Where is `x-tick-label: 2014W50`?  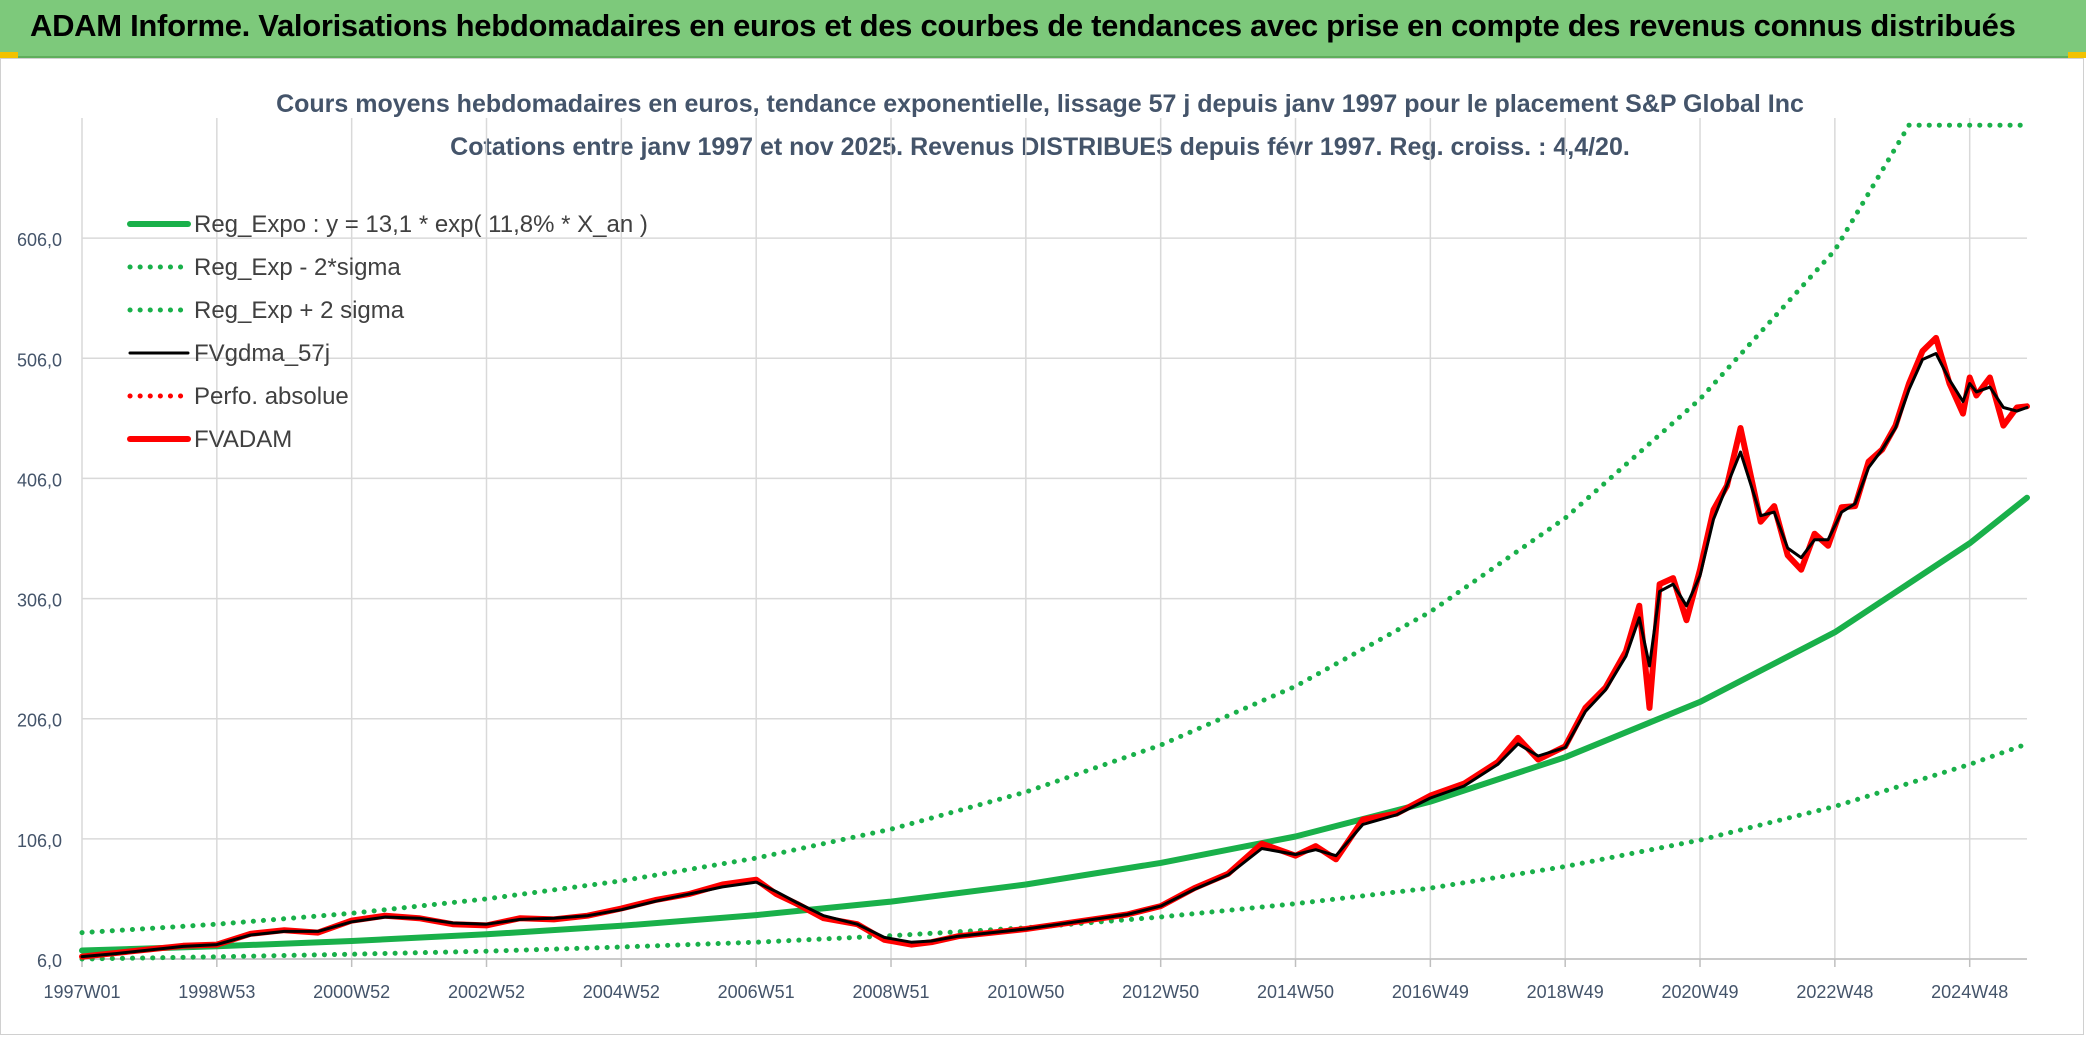
x-tick-label: 2014W50 is located at coordinates (1295, 992).